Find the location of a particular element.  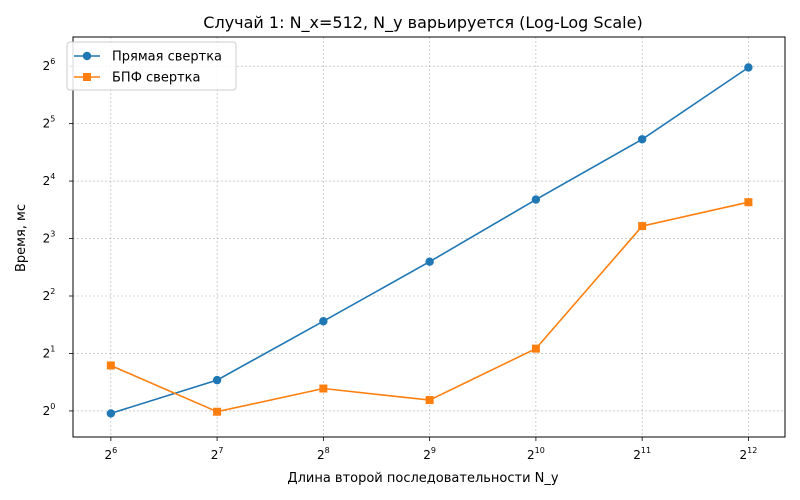

x-tick-label: 29 is located at coordinates (429, 454).